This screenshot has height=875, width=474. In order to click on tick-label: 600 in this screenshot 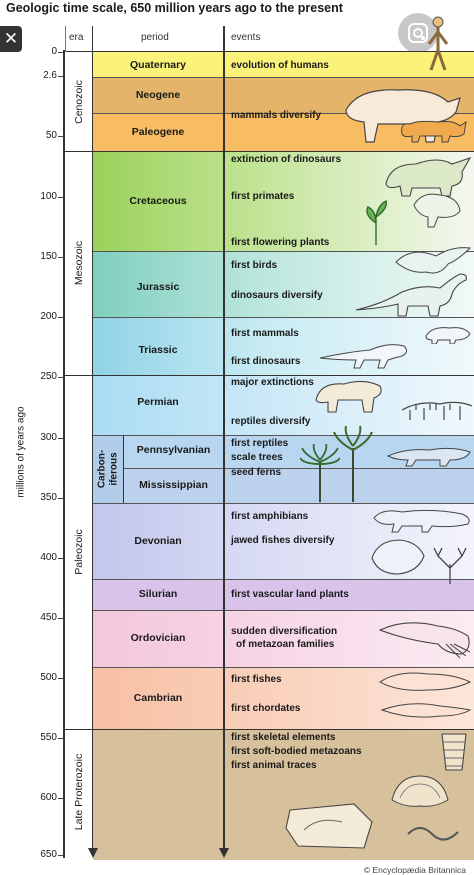, I will do `click(48, 797)`.